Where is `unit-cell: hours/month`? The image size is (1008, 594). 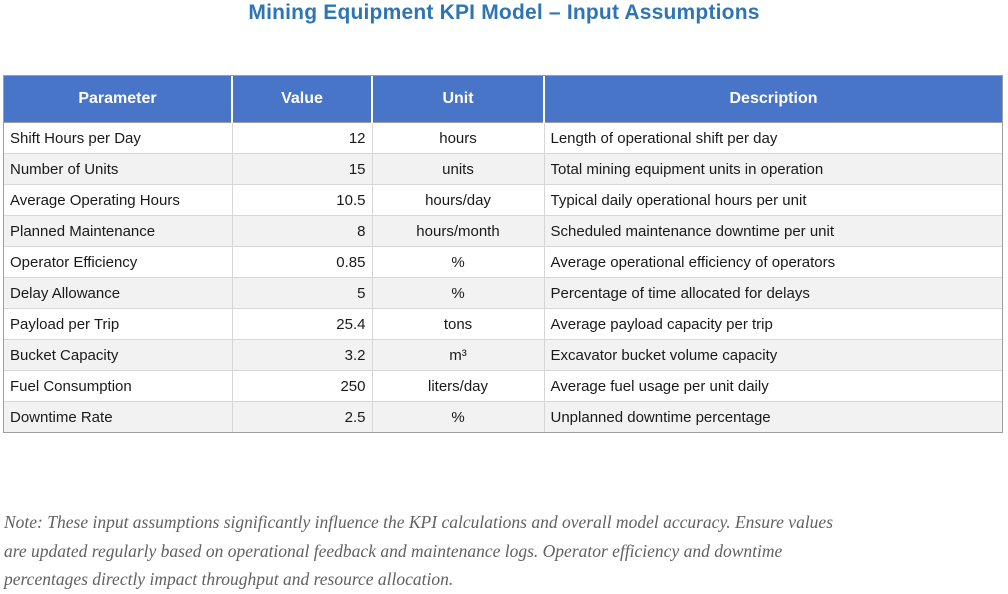
unit-cell: hours/month is located at coordinates (458, 231).